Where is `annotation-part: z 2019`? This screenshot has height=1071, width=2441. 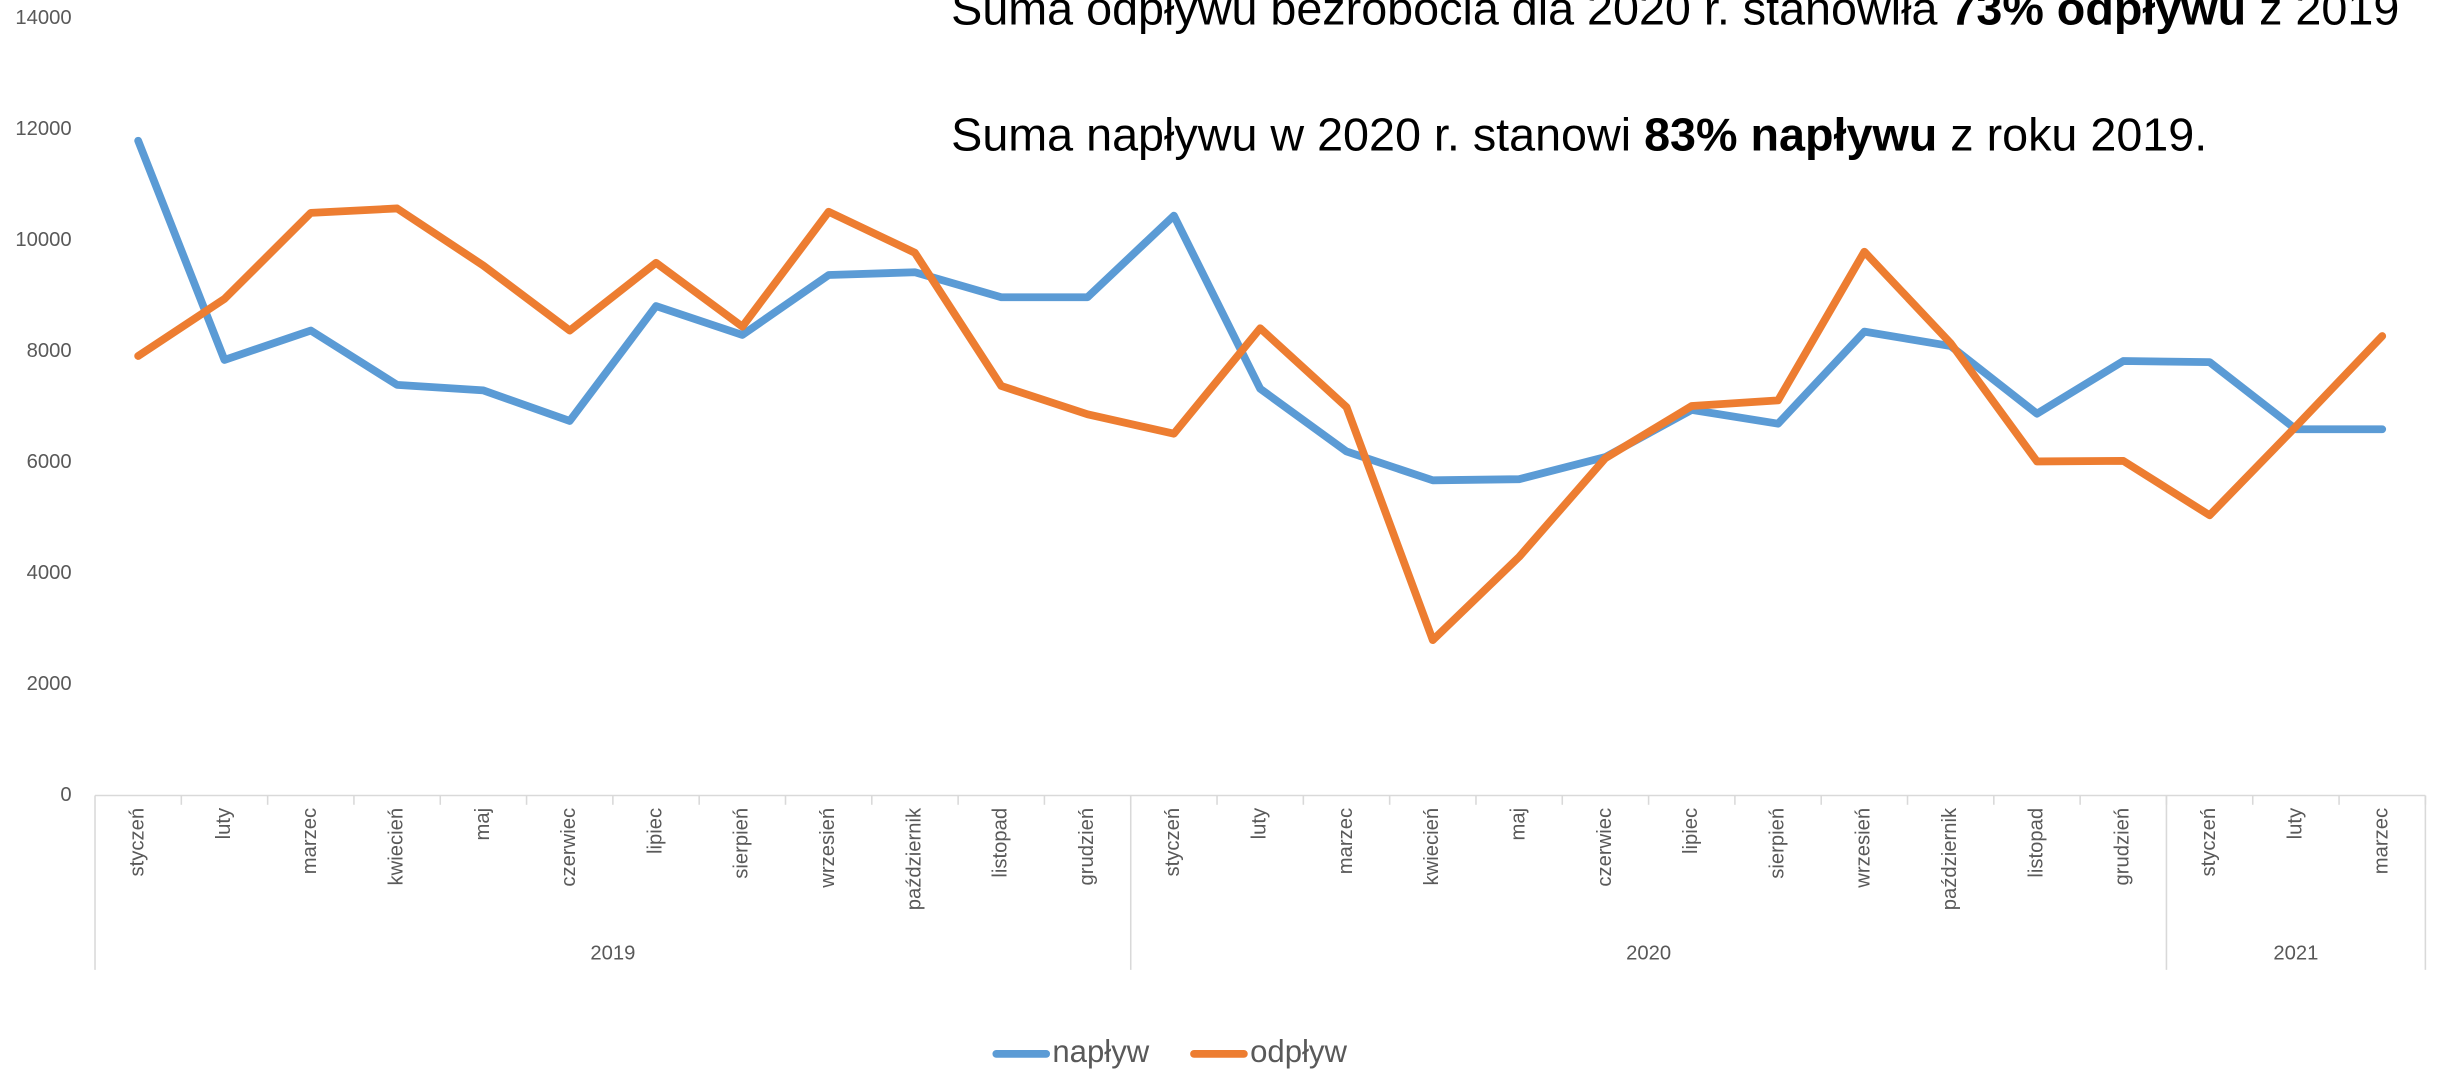
annotation-part: z 2019 is located at coordinates (2322, 17).